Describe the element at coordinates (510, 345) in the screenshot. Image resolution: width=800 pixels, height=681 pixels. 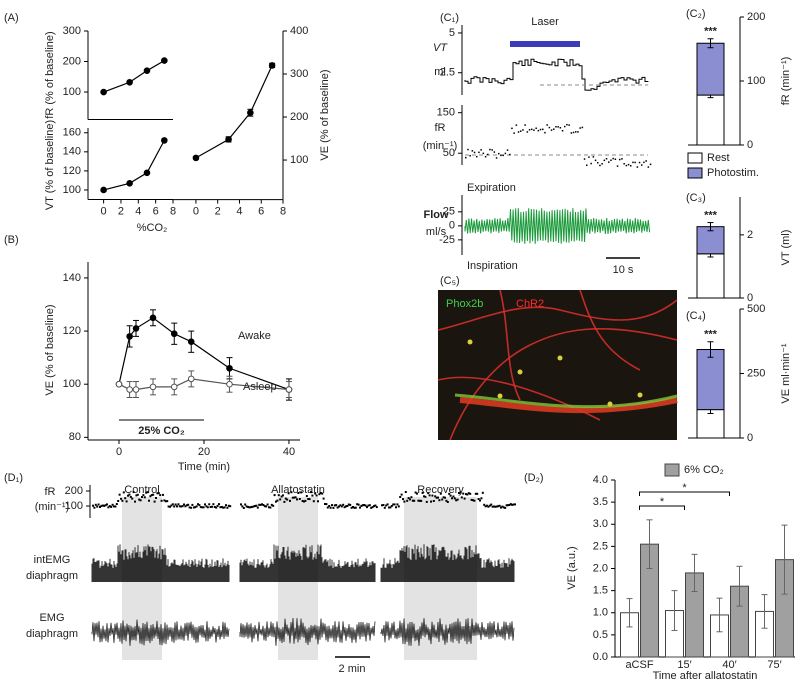
I see `fiber` at that location.